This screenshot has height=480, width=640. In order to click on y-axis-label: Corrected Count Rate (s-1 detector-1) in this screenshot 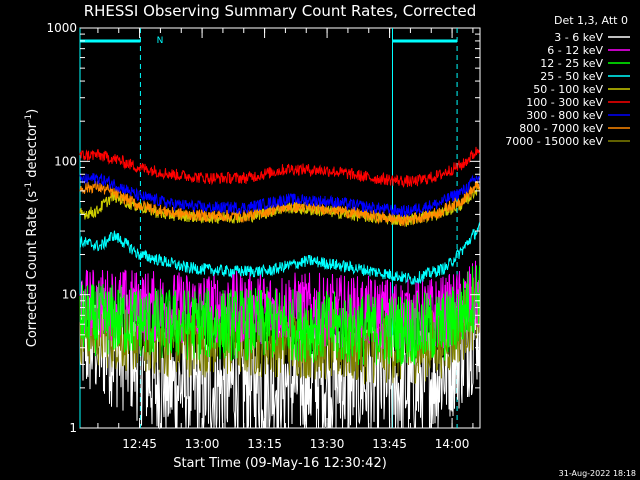, I will do `click(32, 228)`.